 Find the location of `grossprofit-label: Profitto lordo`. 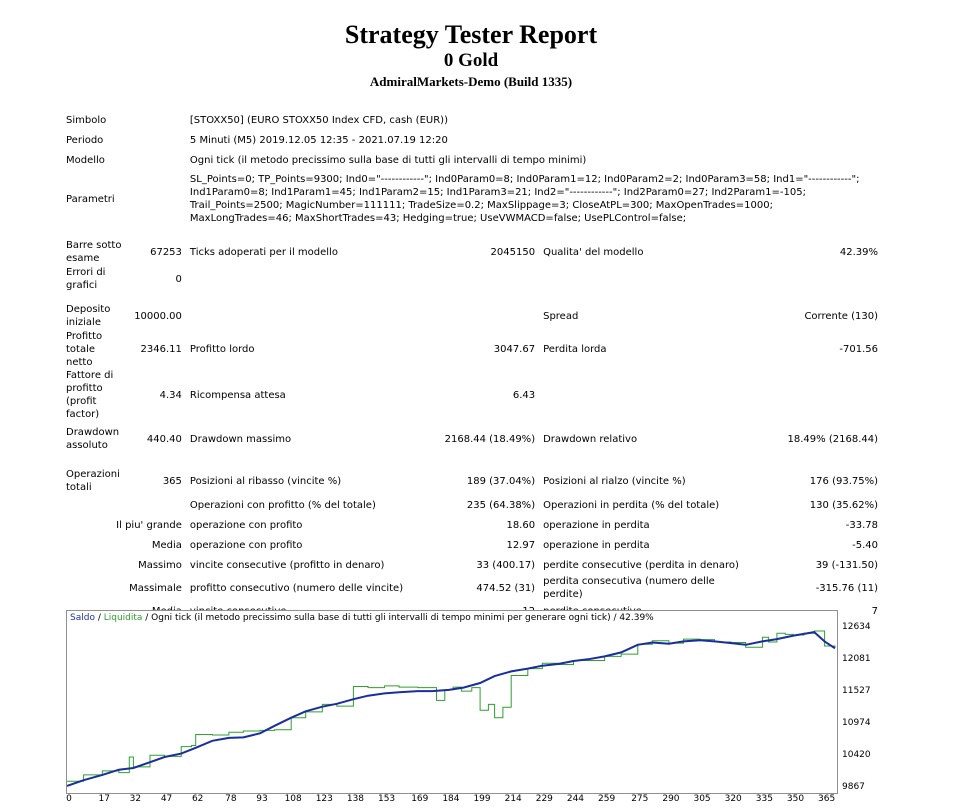

grossprofit-label: Profitto lordo is located at coordinates (222, 349).